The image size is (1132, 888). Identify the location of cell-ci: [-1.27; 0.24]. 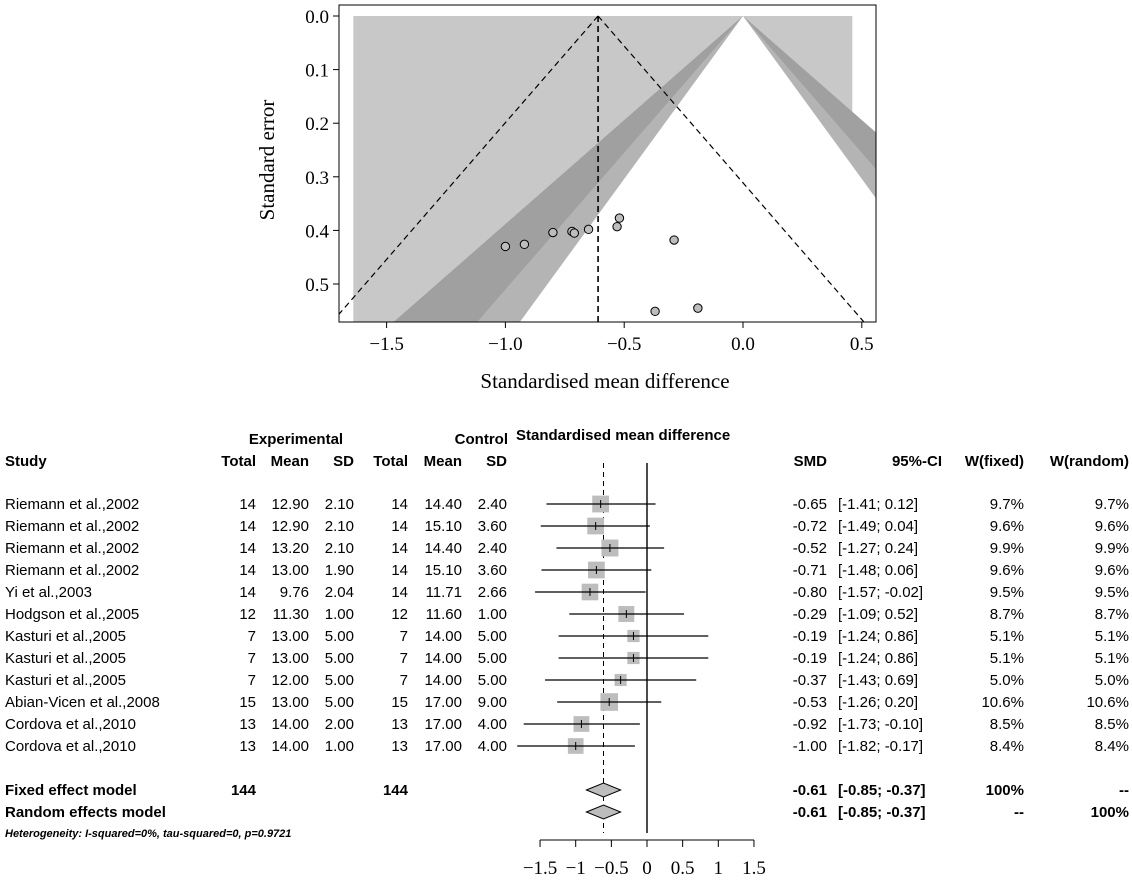
(878, 548).